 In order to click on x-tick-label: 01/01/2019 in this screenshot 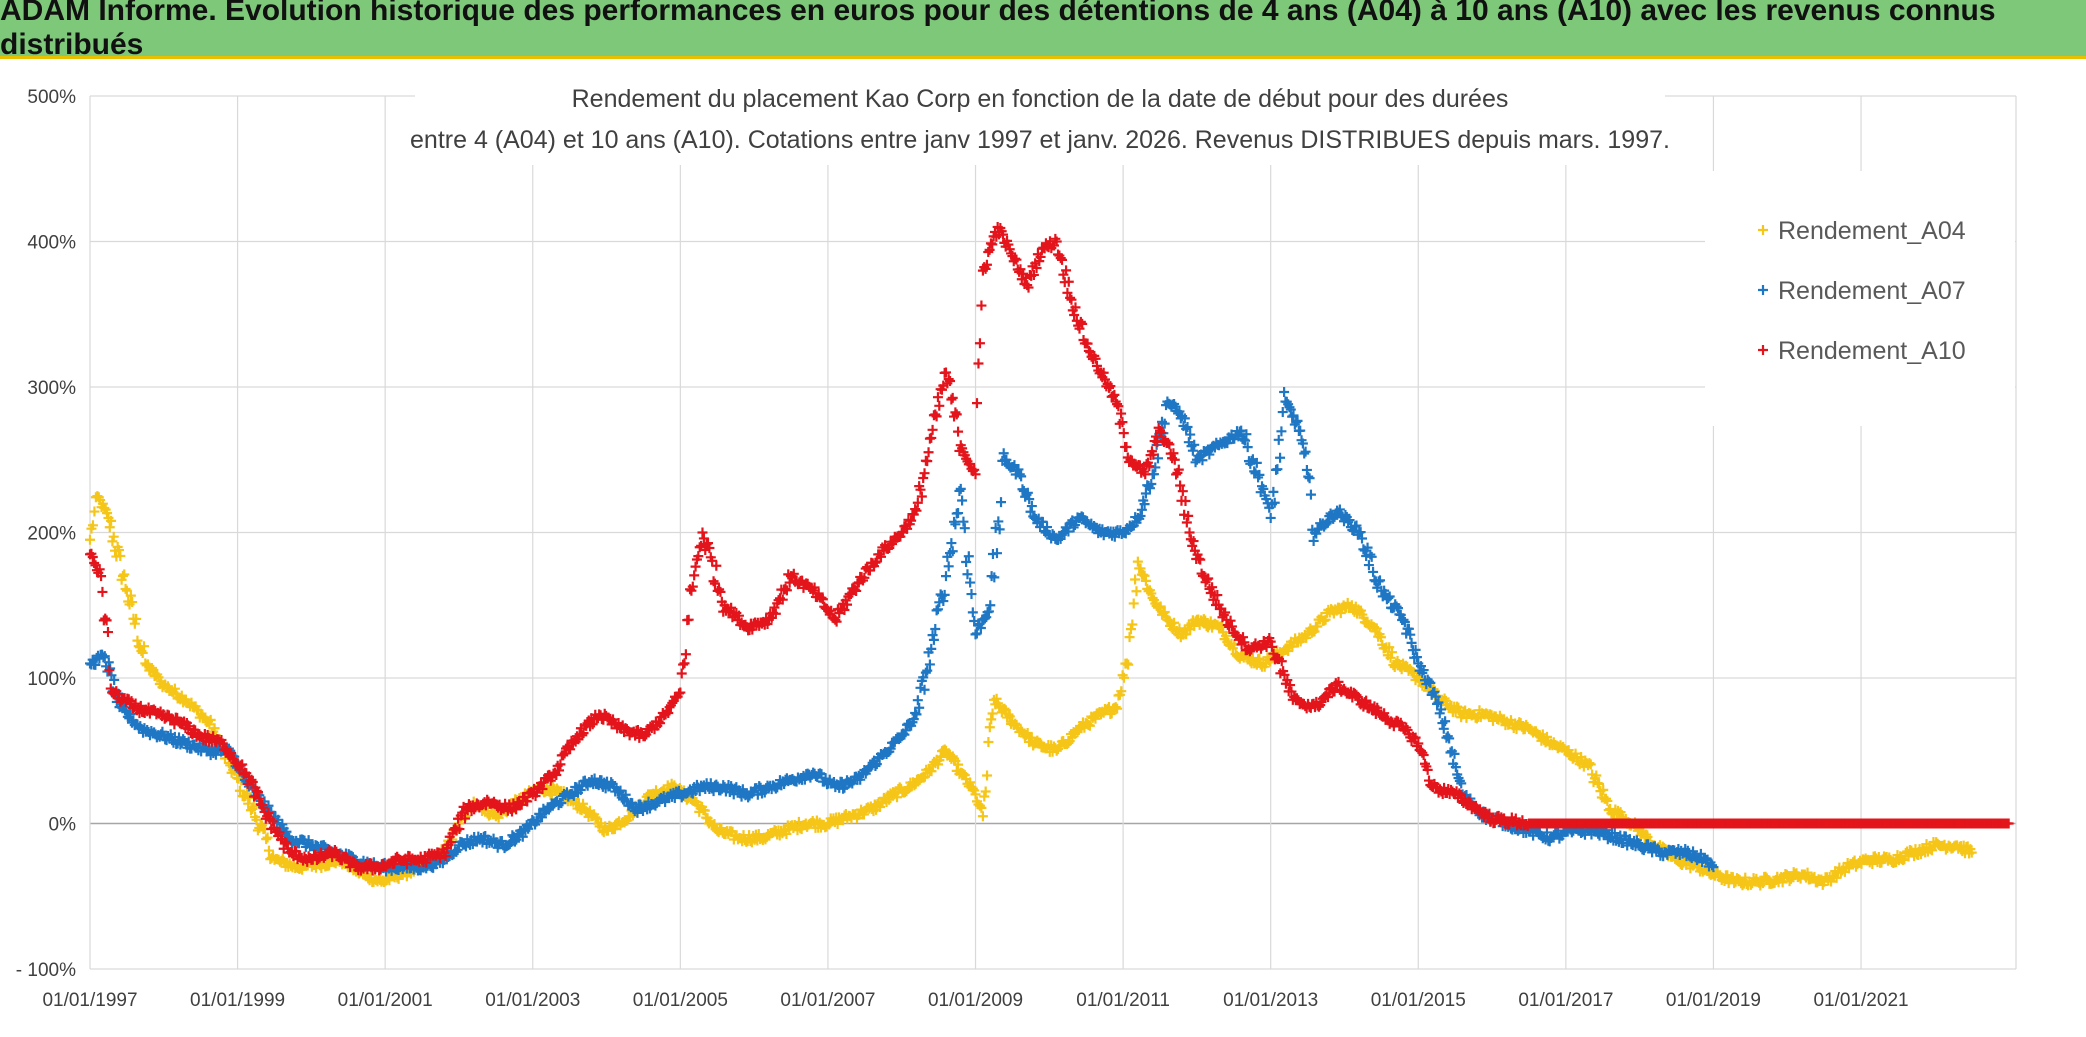, I will do `click(1713, 1000)`.